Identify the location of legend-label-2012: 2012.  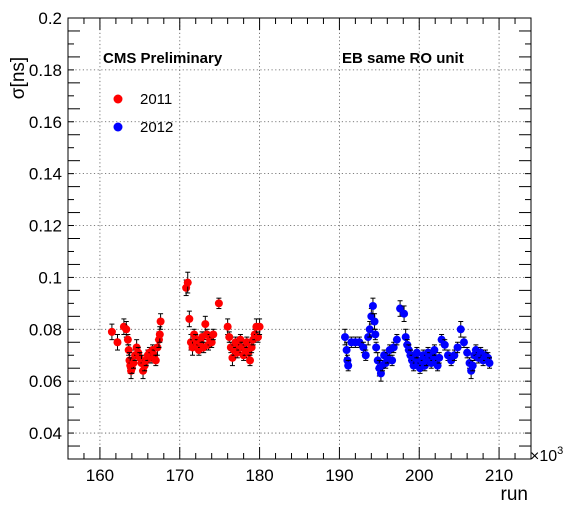
(156, 127).